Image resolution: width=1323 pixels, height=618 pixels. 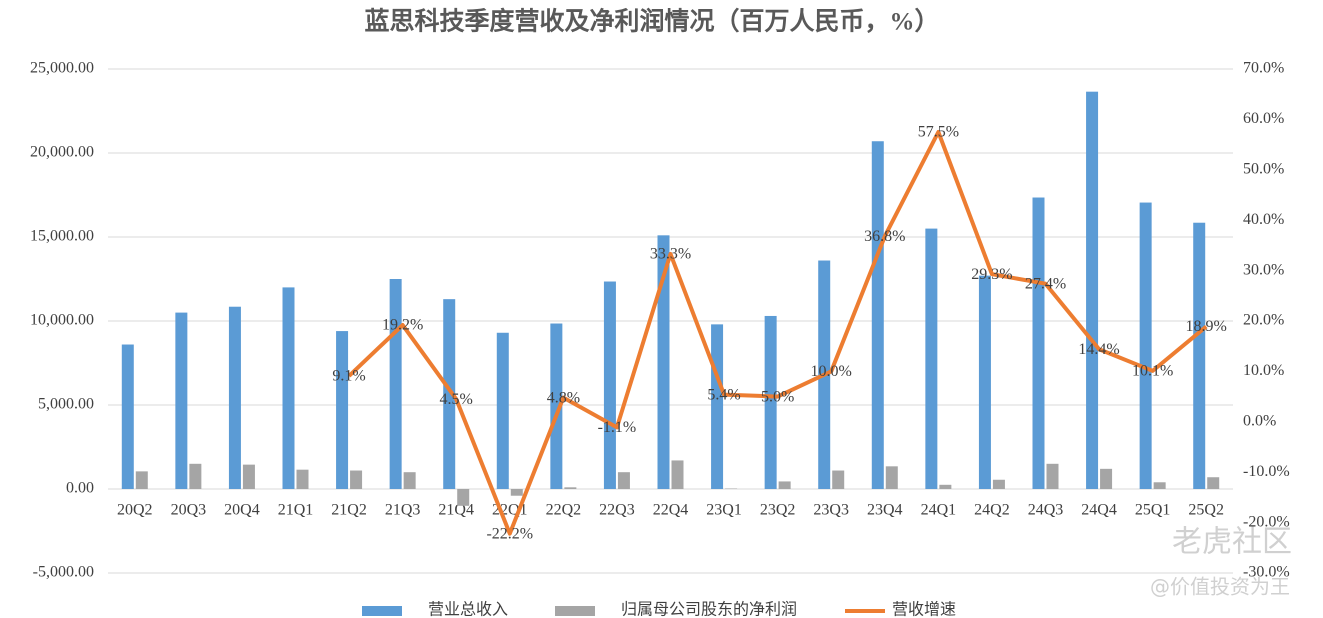 What do you see at coordinates (402, 325) in the screenshot?
I see `data-label: 19.2%` at bounding box center [402, 325].